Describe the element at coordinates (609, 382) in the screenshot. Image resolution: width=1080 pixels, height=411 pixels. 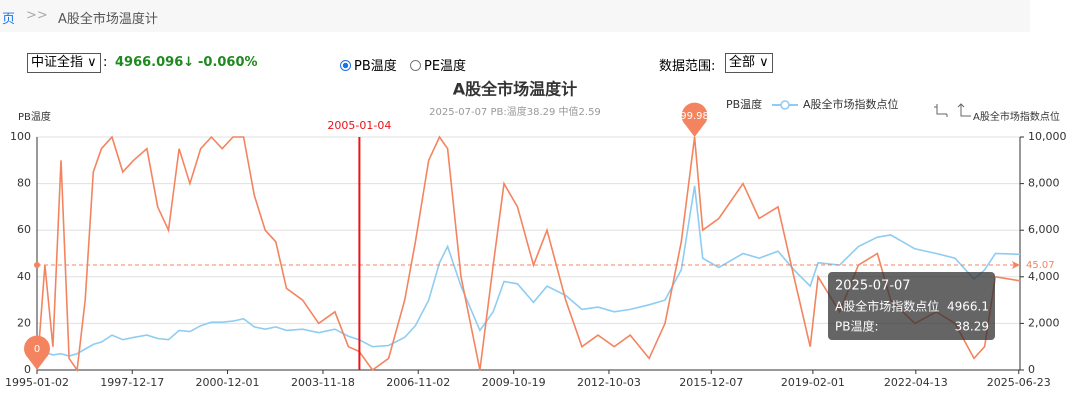
I see `x-tick-label: 2012-10-03` at that location.